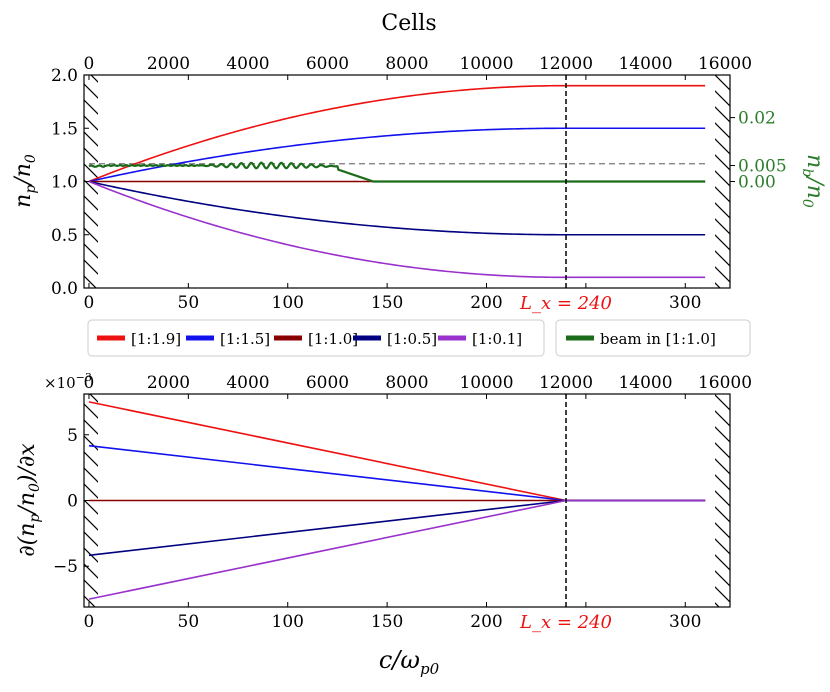  Describe the element at coordinates (288, 303) in the screenshot. I see `top-xtick-label: 100` at that location.